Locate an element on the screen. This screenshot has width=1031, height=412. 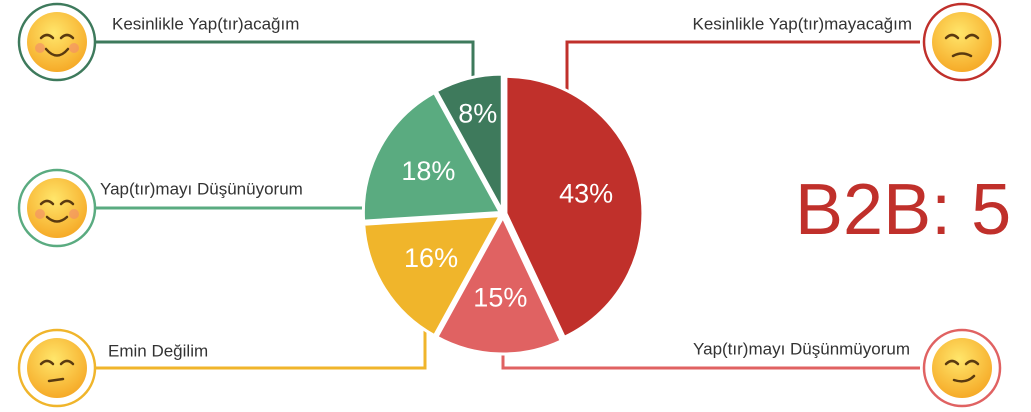
annotation: B2B: 5 is located at coordinates (903, 210).